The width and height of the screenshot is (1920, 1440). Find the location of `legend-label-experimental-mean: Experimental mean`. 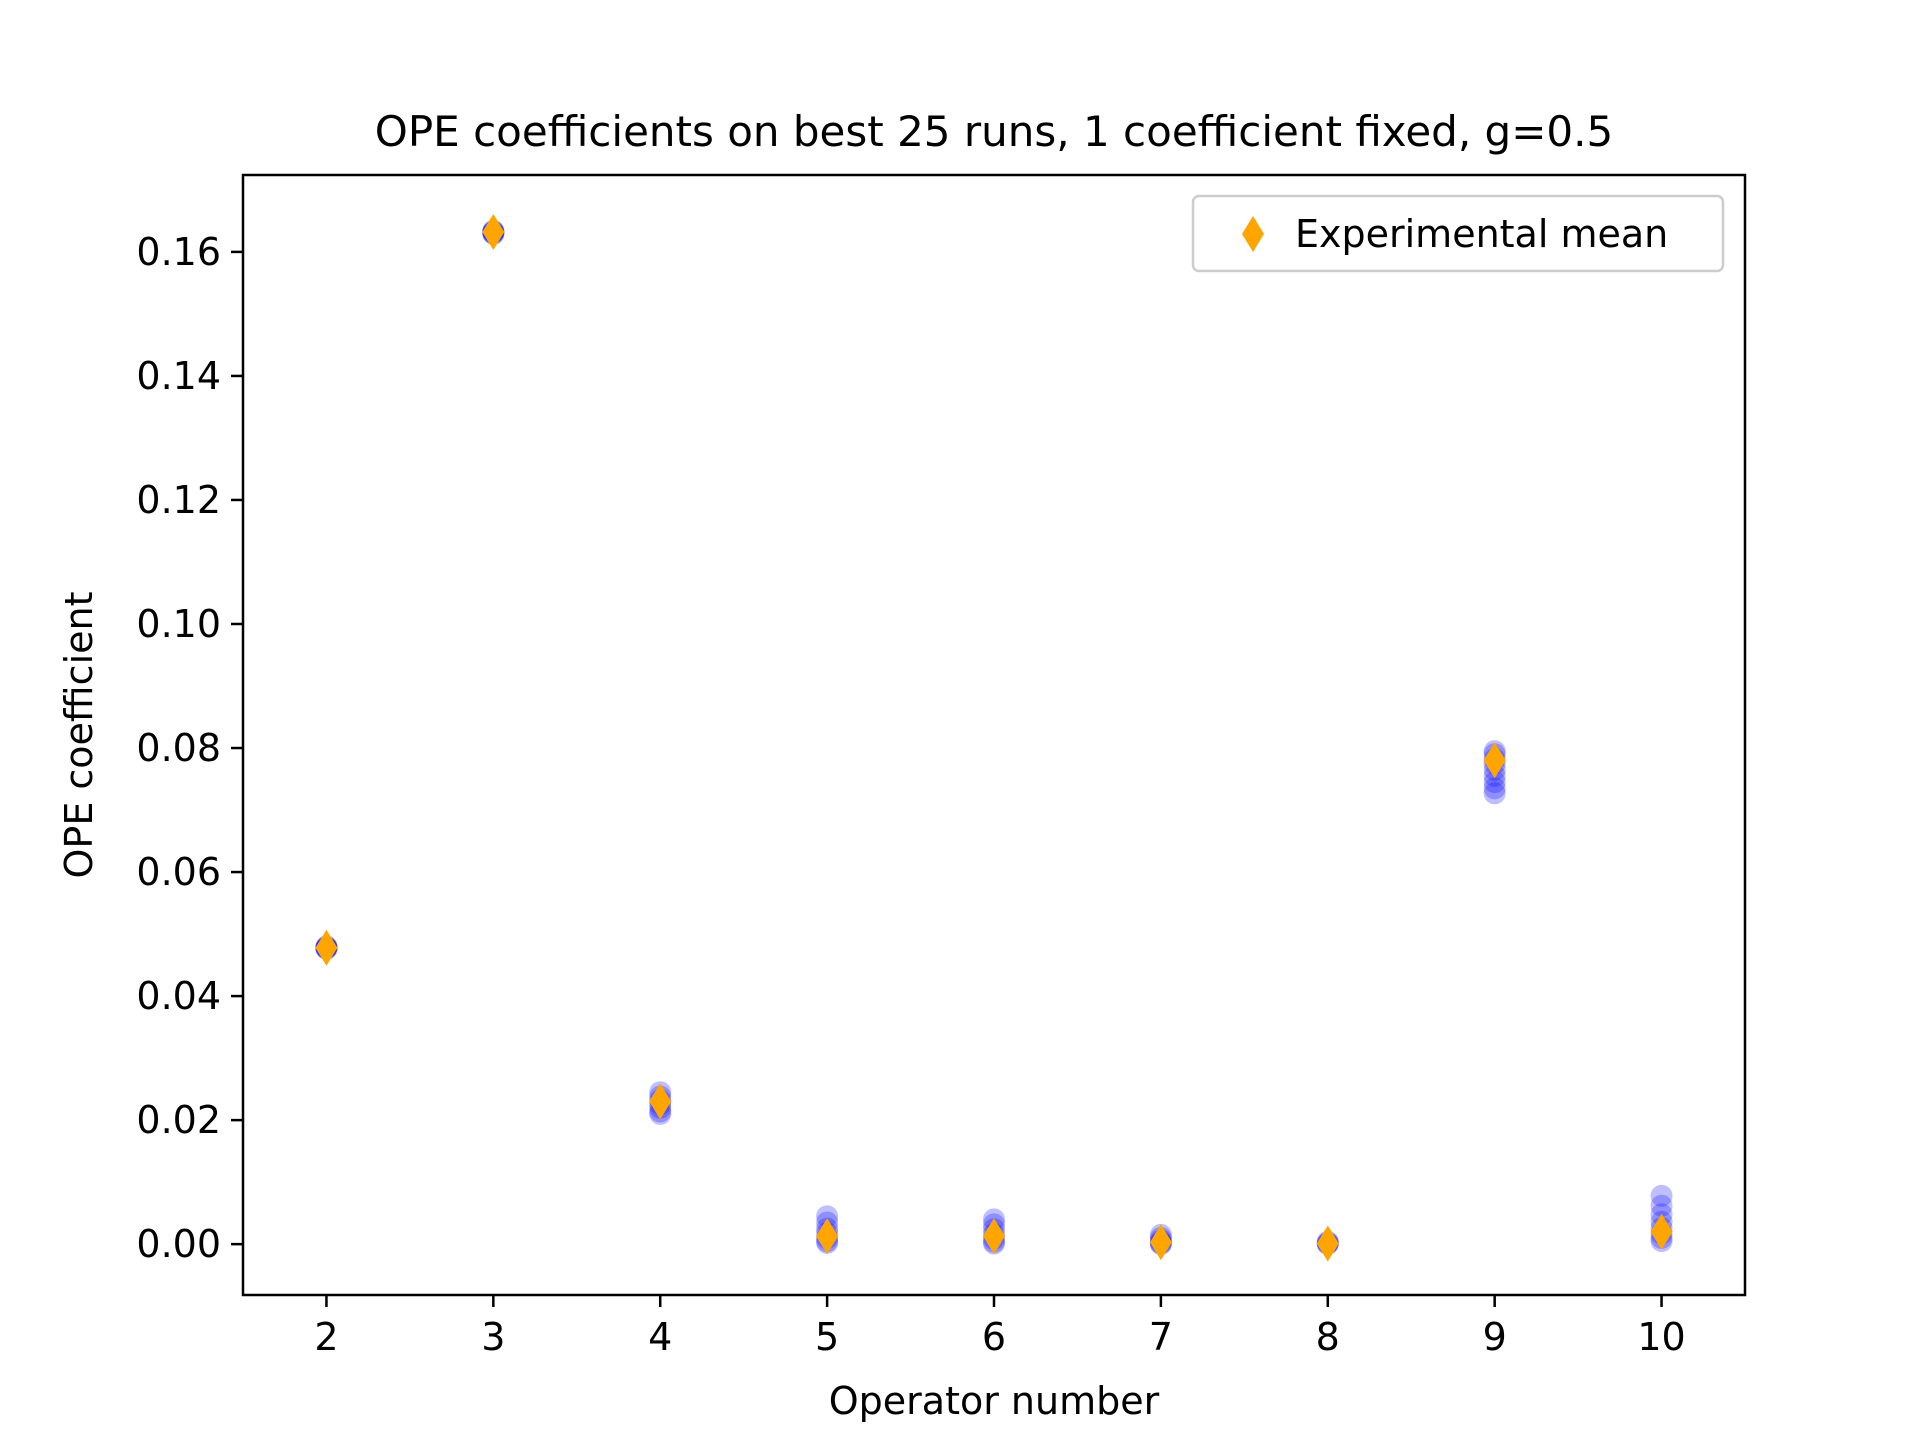

legend-label-experimental-mean: Experimental mean is located at coordinates (1481, 234).